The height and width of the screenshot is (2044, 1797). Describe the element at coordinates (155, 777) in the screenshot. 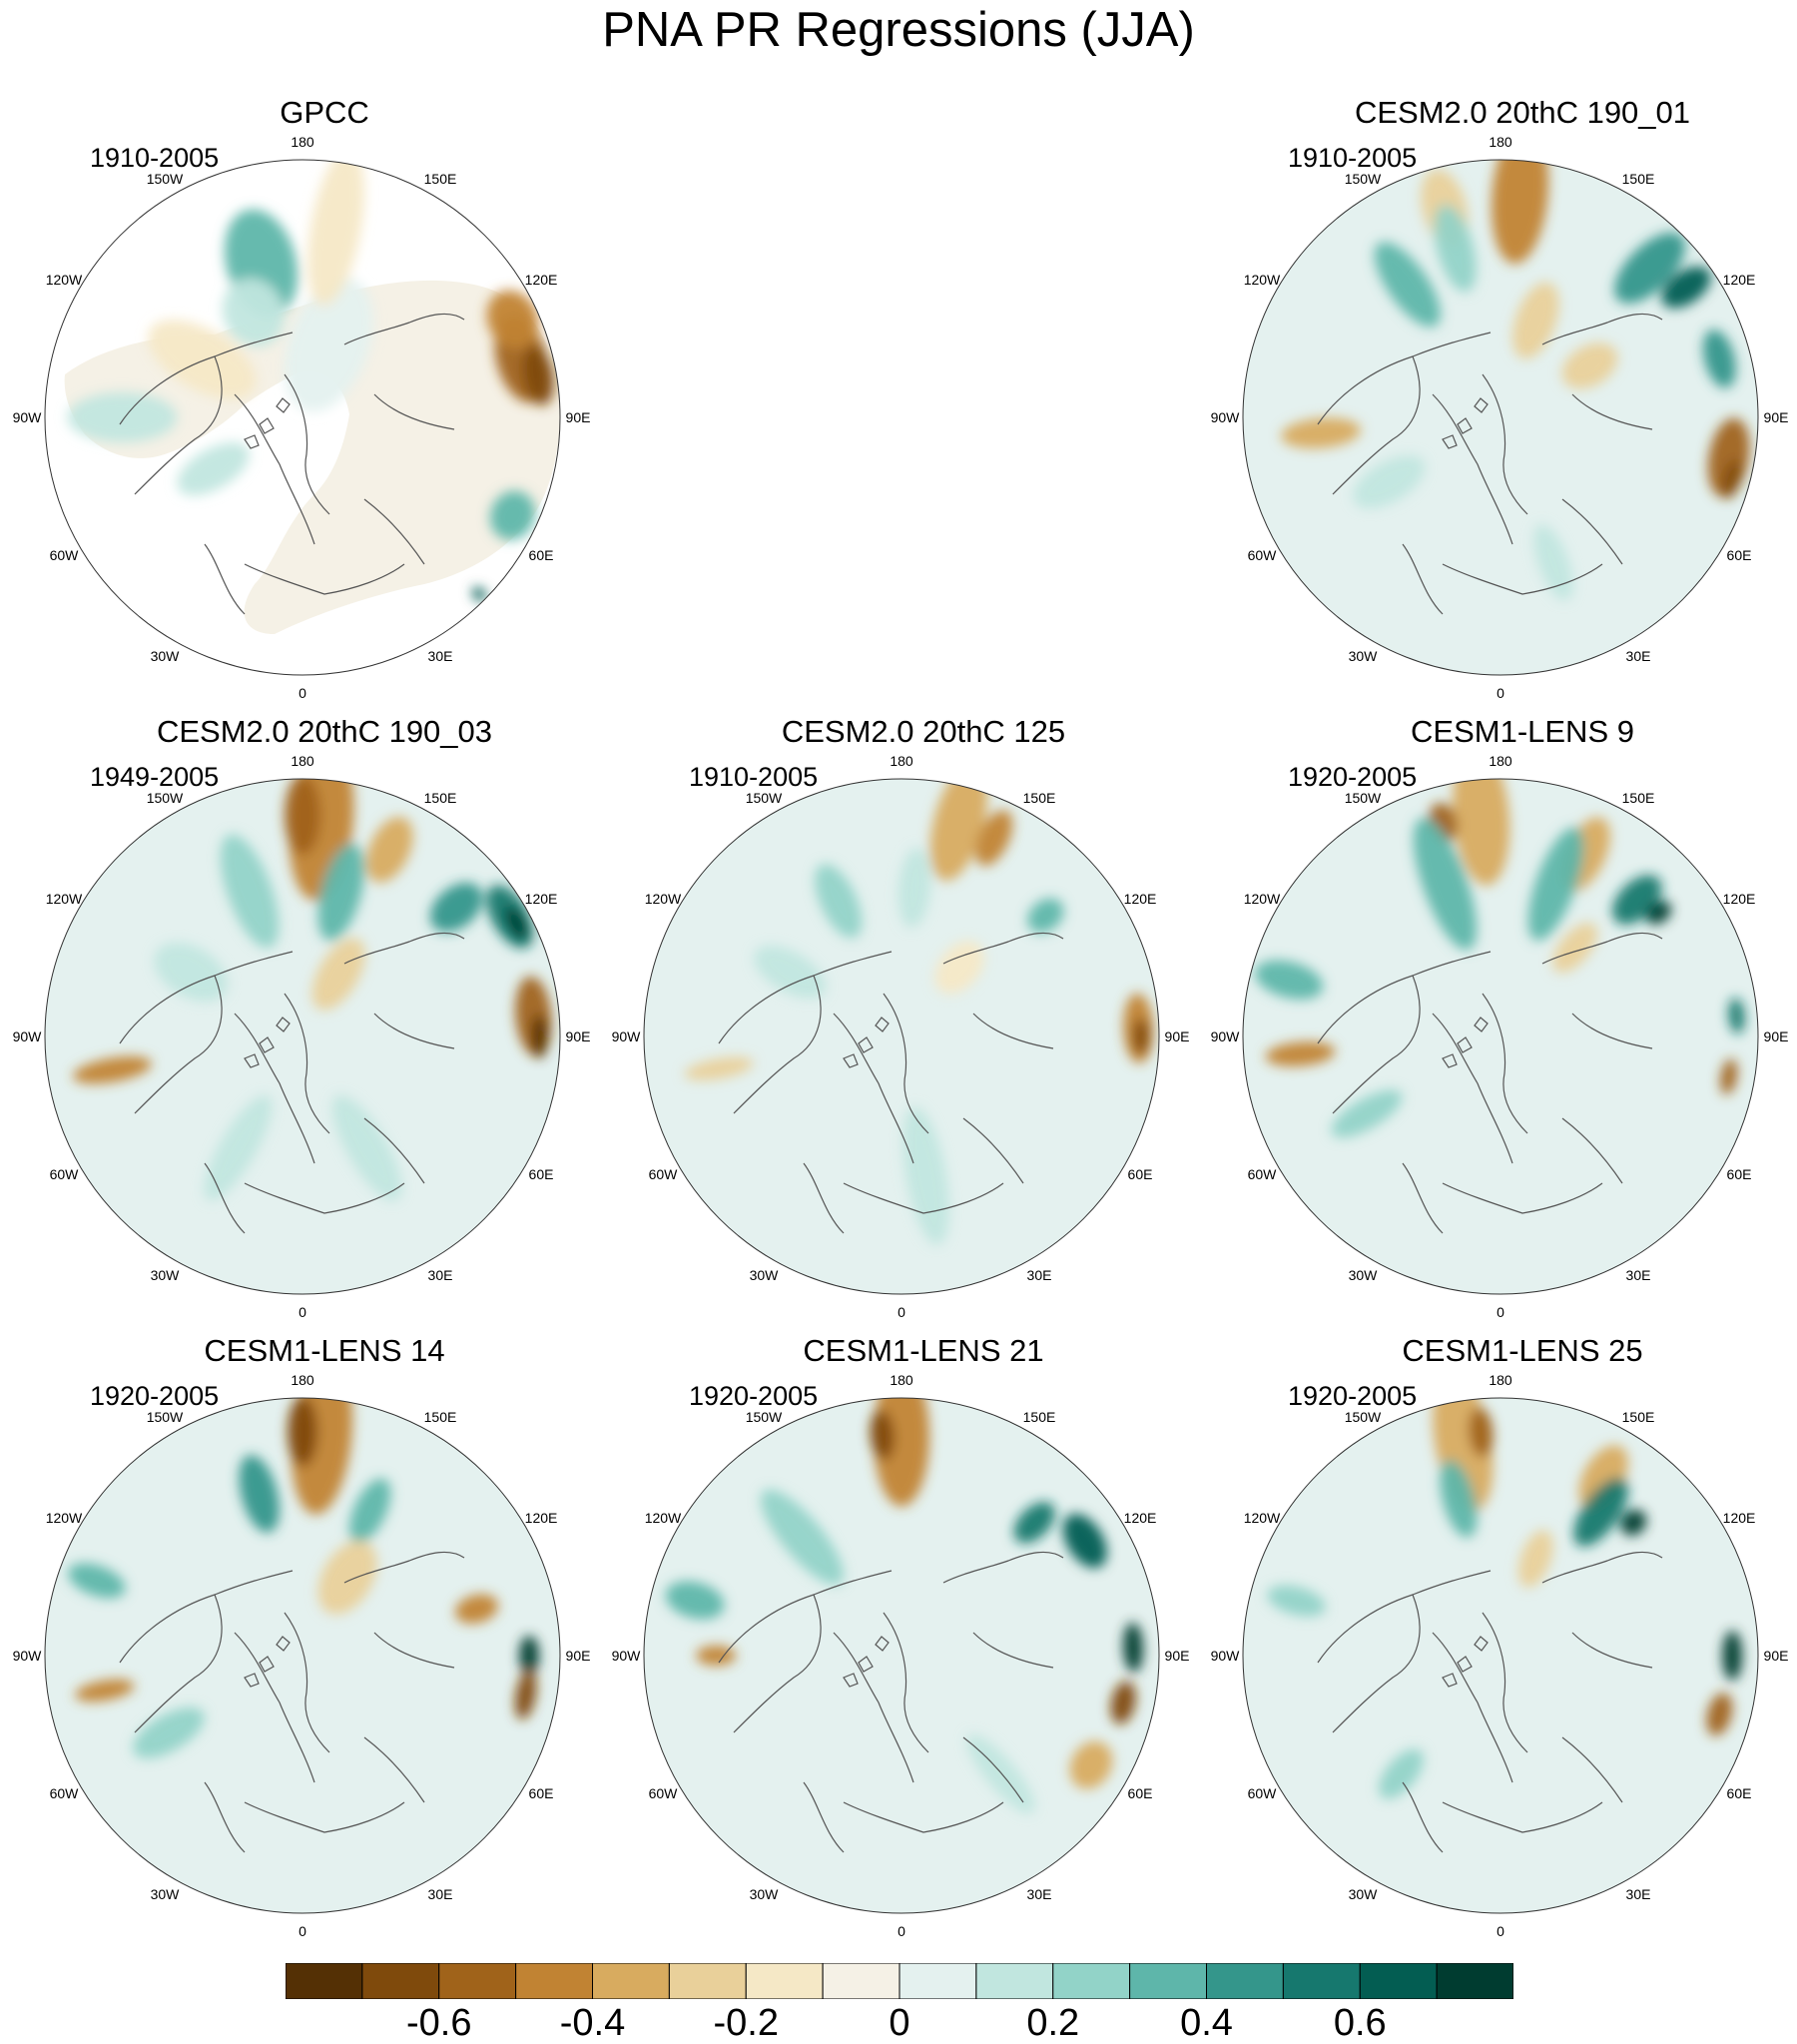

I see `panel-period: 1949-2005` at that location.